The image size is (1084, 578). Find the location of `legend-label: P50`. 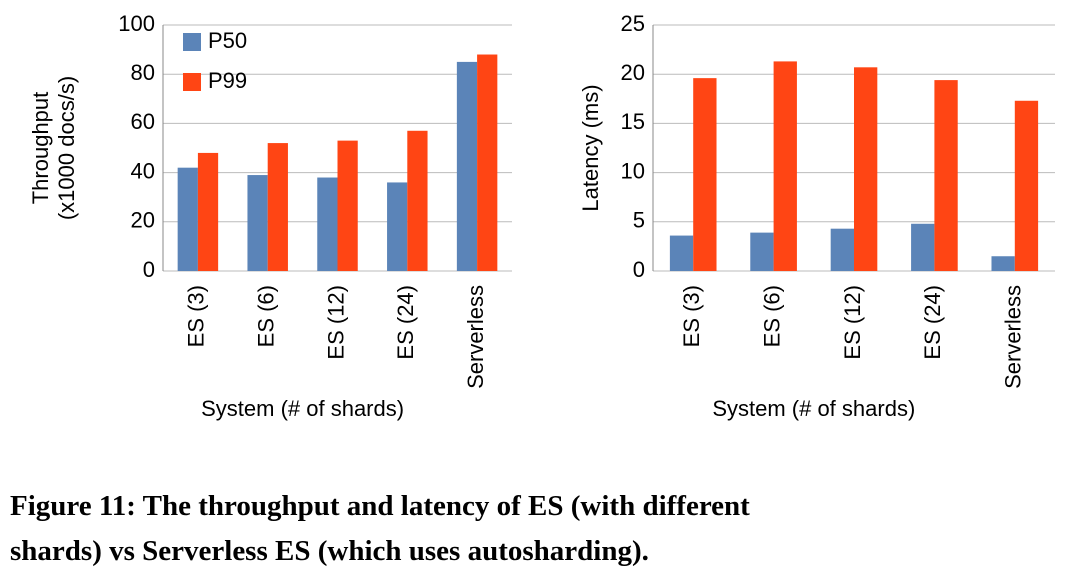

legend-label: P50 is located at coordinates (227, 40).